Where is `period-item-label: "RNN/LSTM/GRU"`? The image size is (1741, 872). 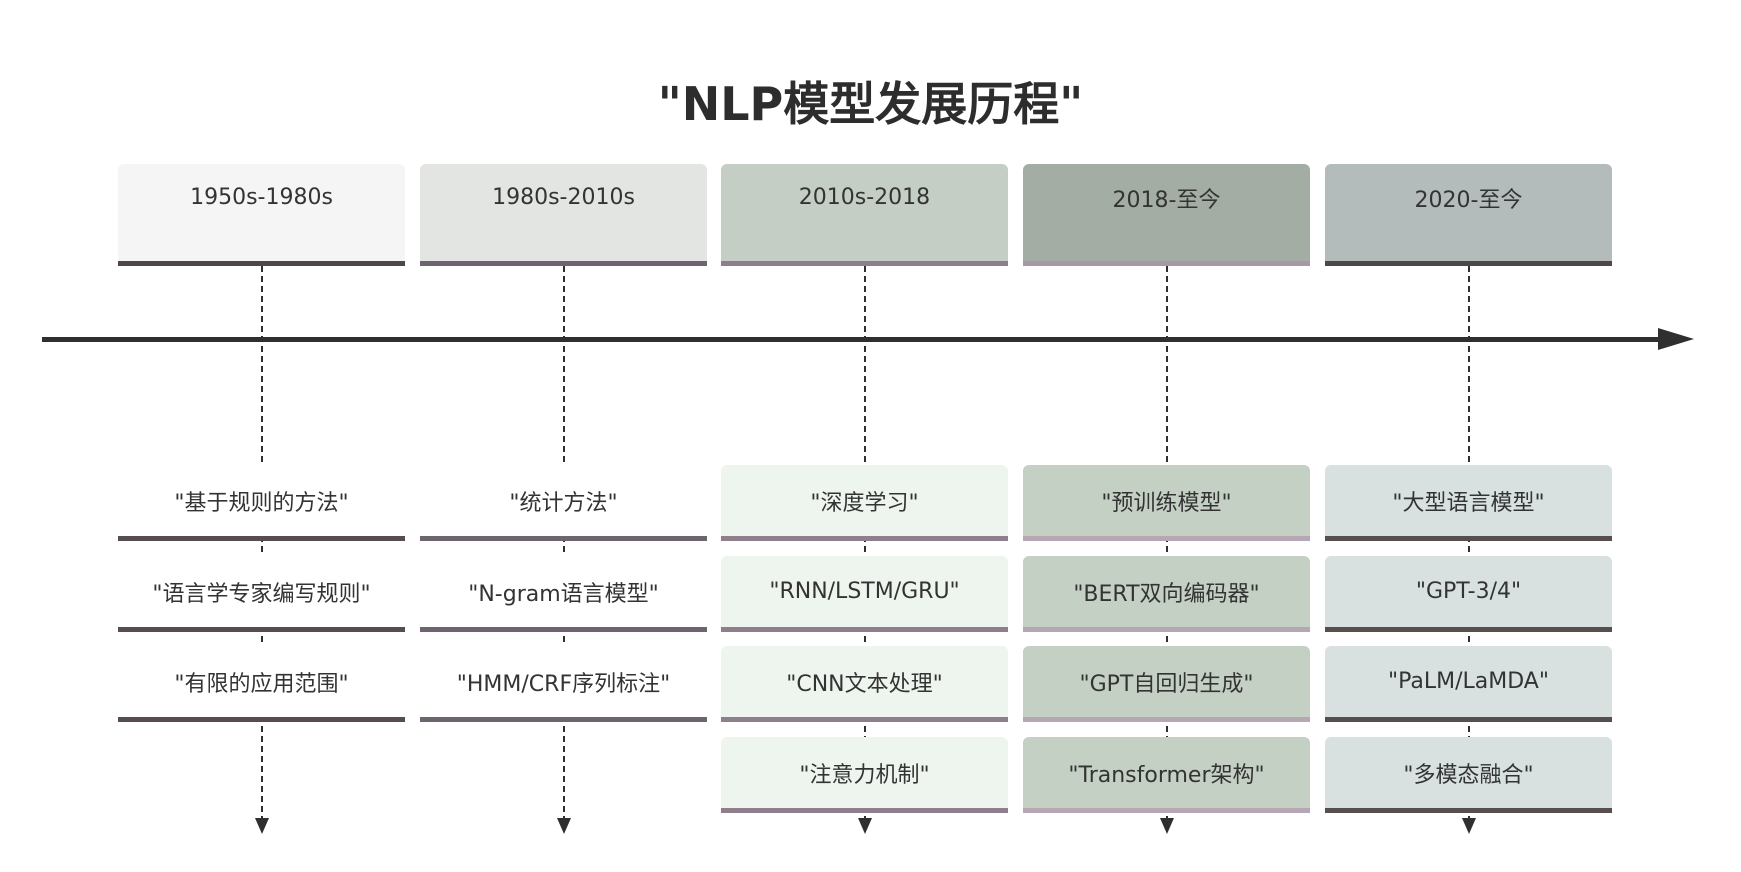
period-item-label: "RNN/LSTM/GRU" is located at coordinates (864, 591).